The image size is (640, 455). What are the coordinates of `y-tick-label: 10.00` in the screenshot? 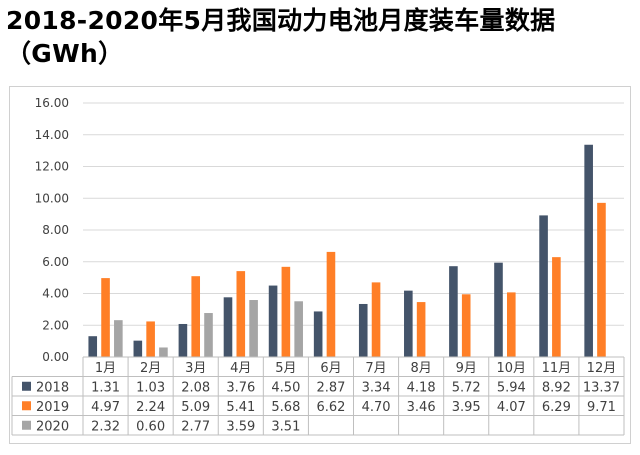 It's located at (52, 198).